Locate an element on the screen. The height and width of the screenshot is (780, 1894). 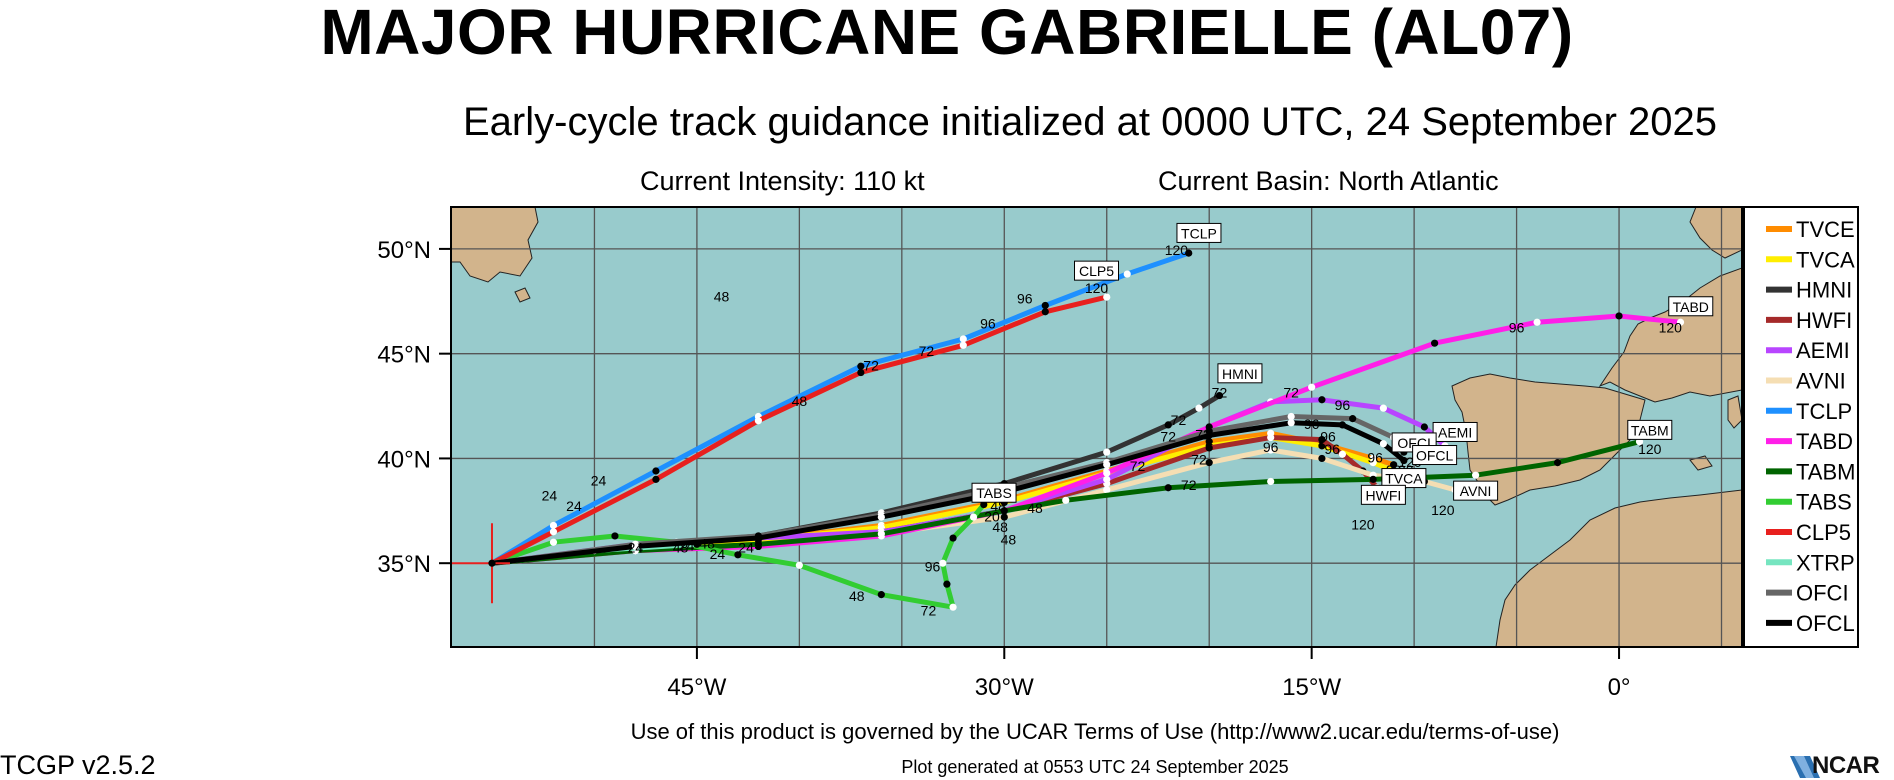
model-tag-label: AVNI is located at coordinates (1476, 491).